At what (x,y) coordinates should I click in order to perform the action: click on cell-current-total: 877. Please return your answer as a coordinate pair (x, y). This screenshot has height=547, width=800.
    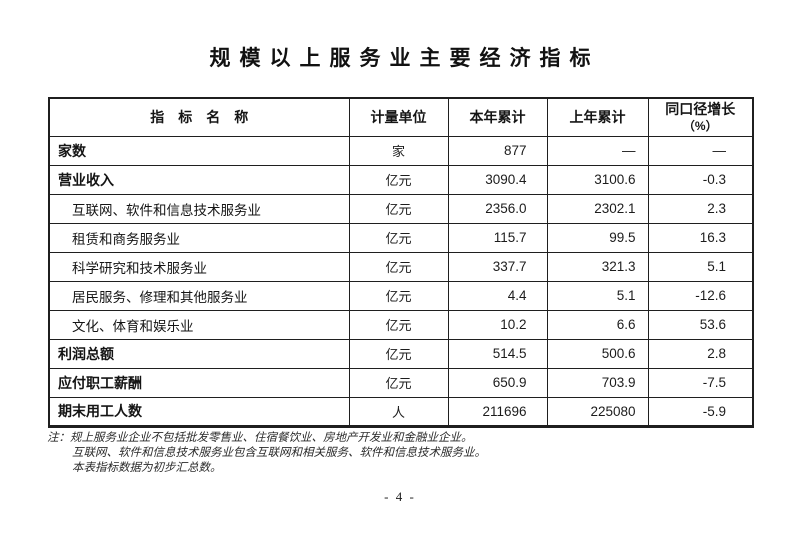
    Looking at the image, I should click on (497, 150).